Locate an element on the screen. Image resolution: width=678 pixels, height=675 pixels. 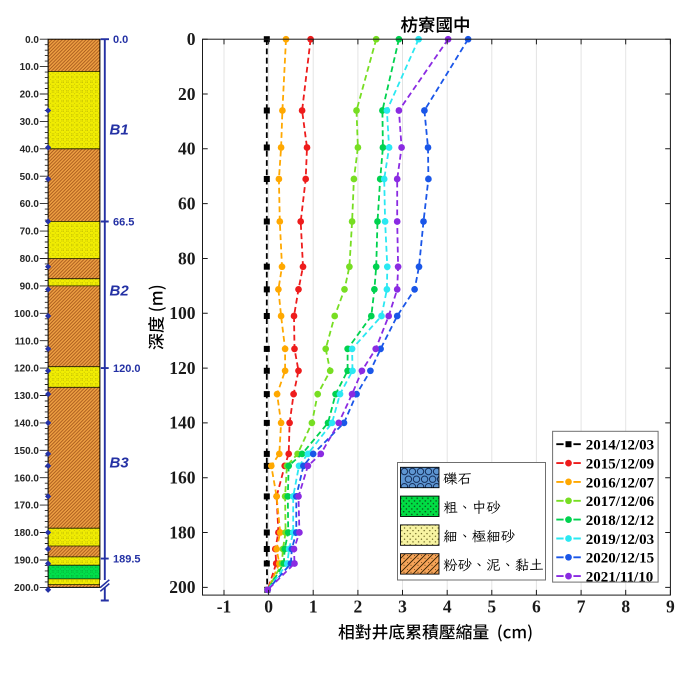
svg-text: 20.0 is located at coordinates (30, 95).